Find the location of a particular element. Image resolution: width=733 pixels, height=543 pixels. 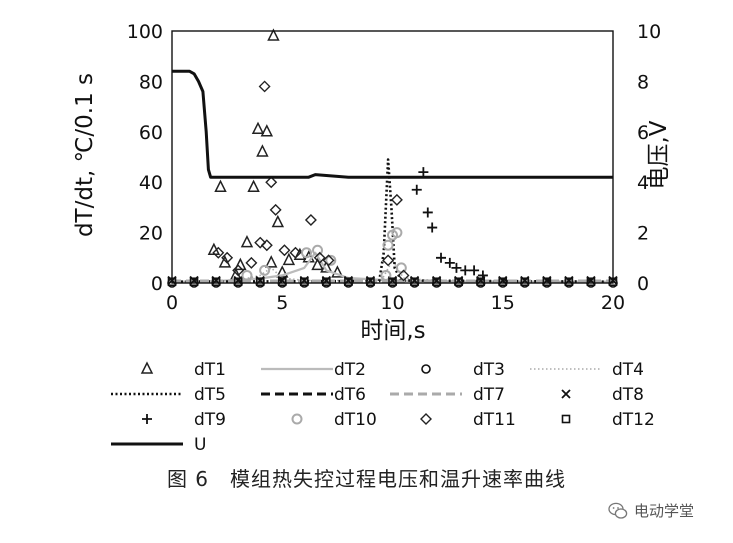

legend-swatch-dT9 is located at coordinates (147, 419).